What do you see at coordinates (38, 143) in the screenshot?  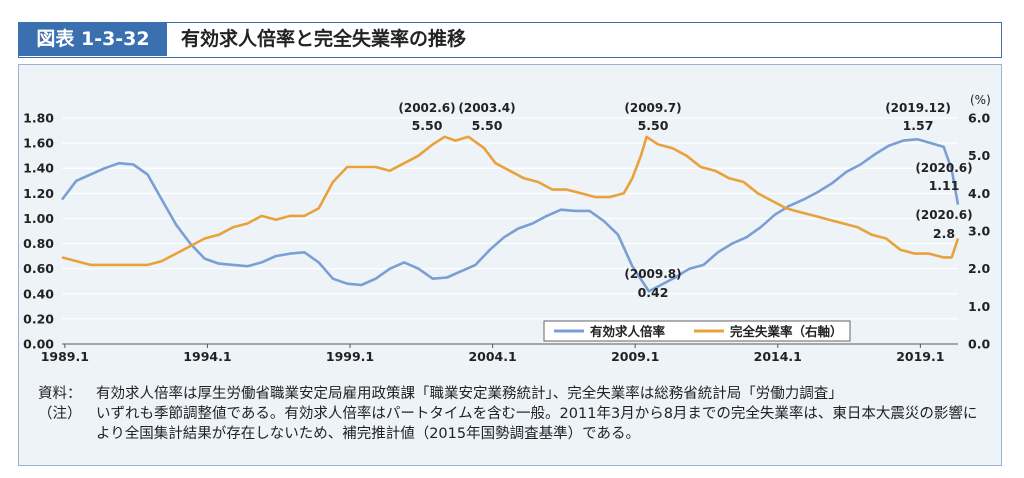 I see `y-left-tick-label: 1.60` at bounding box center [38, 143].